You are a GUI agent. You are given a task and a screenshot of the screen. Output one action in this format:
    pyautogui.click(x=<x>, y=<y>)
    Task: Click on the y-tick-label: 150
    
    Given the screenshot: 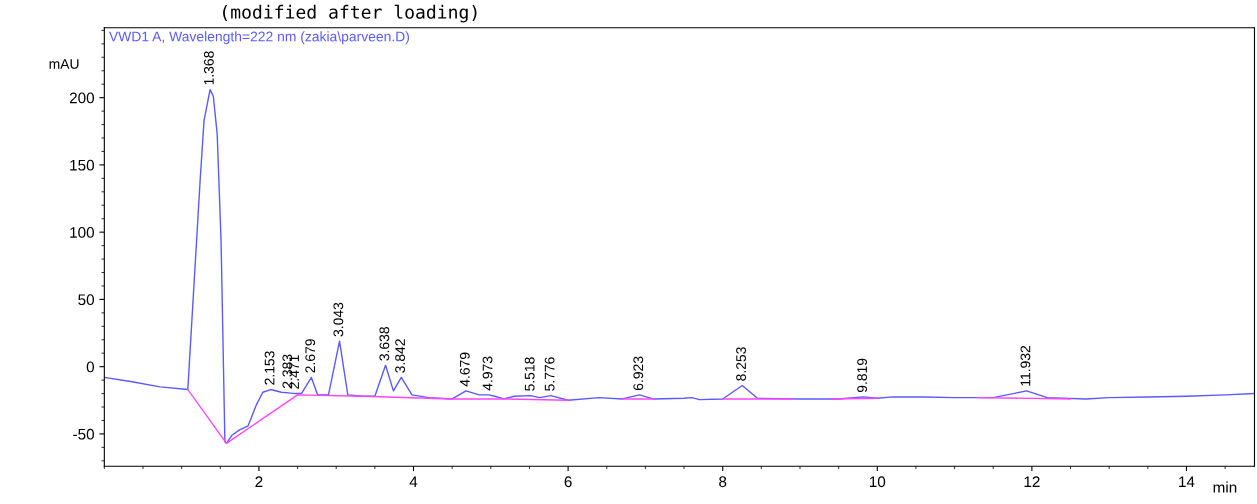 What is the action you would take?
    pyautogui.click(x=82, y=165)
    